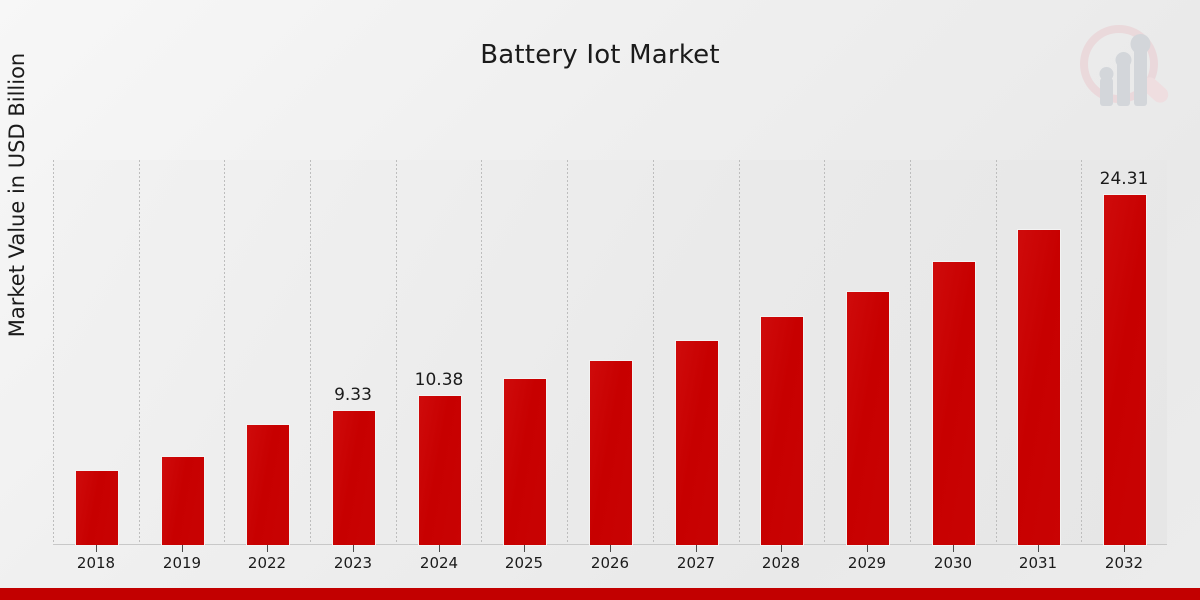 The image size is (1200, 600). What do you see at coordinates (354, 478) in the screenshot?
I see `bar-2023` at bounding box center [354, 478].